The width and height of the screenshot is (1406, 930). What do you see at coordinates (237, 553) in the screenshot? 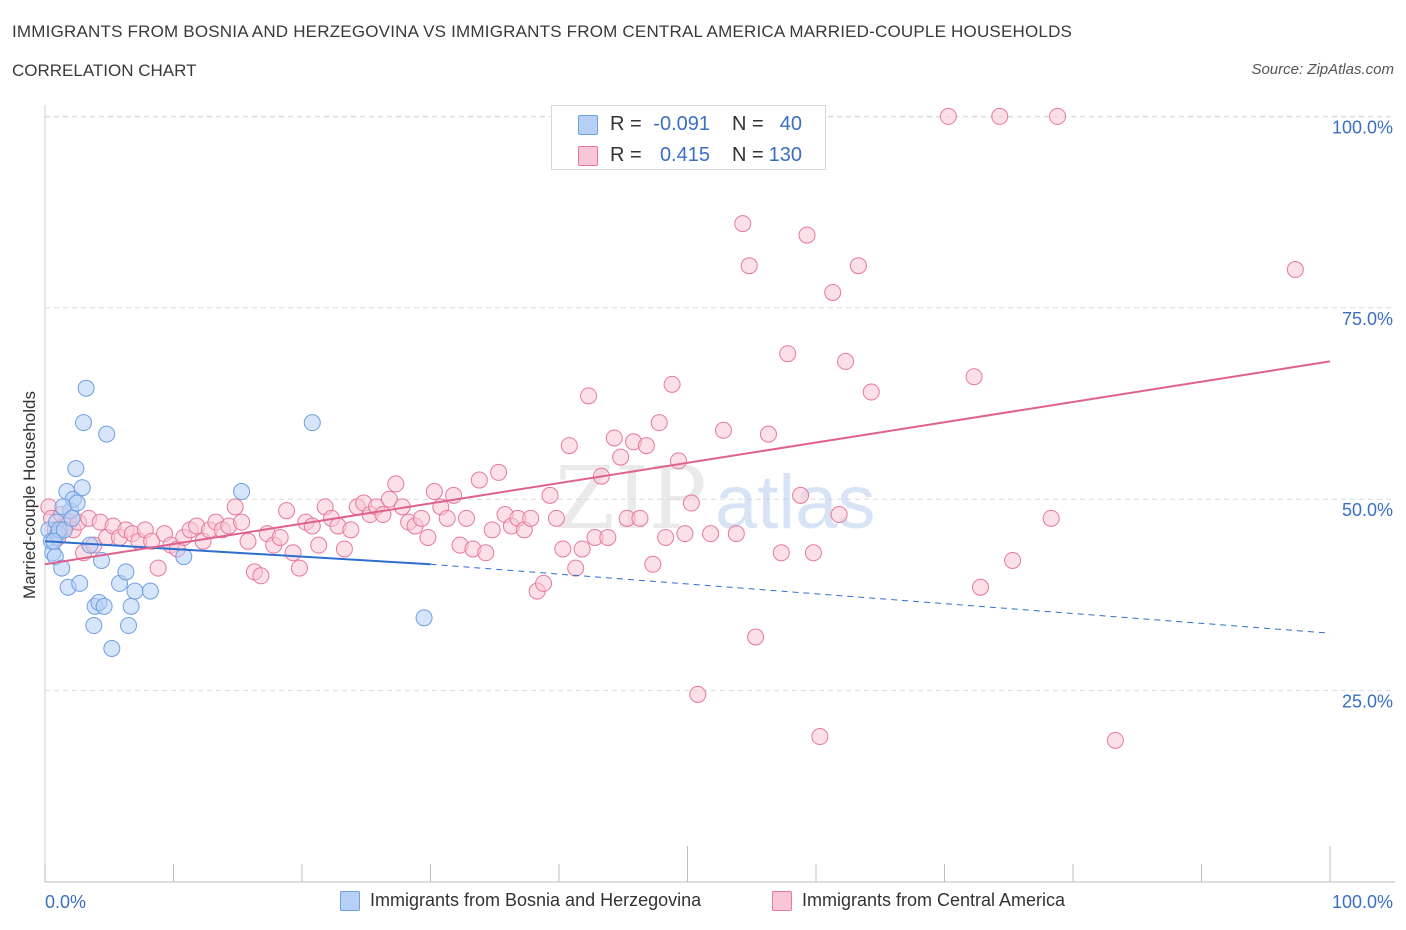
I see `trend-line-bosnia` at bounding box center [237, 553].